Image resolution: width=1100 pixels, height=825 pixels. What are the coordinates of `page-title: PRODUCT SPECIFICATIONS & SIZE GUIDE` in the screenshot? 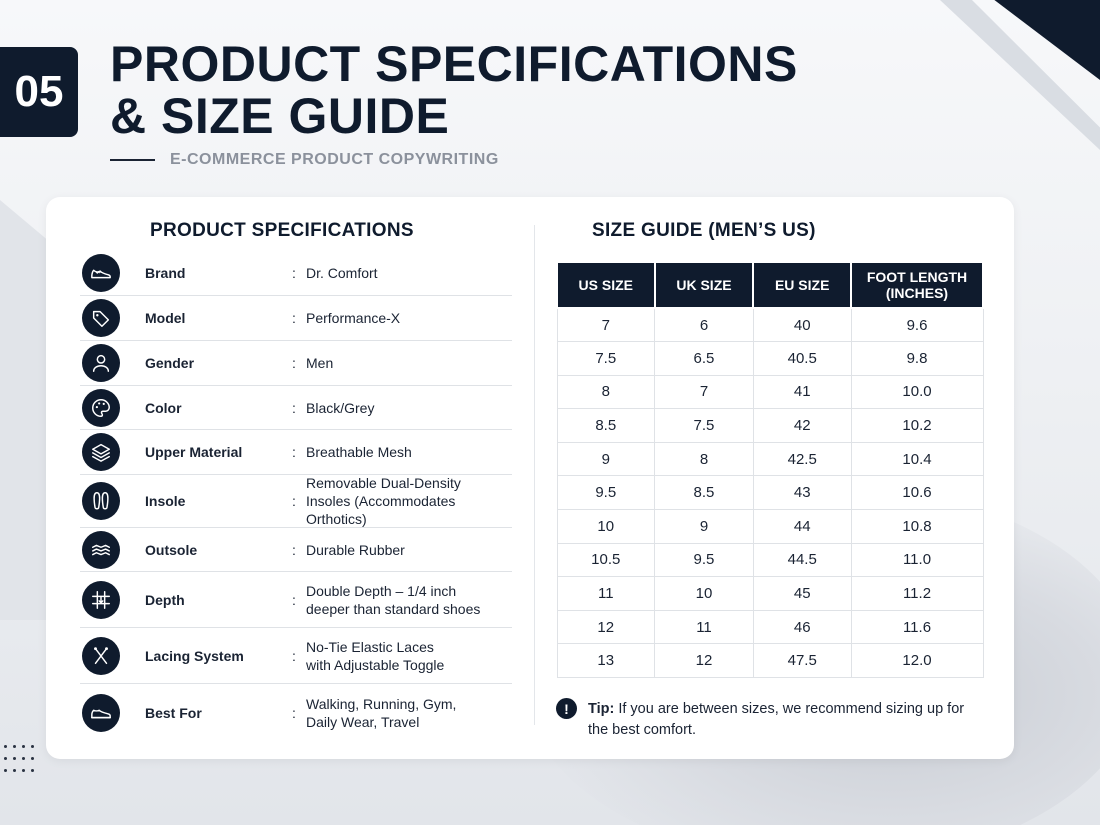 It's located at (454, 90).